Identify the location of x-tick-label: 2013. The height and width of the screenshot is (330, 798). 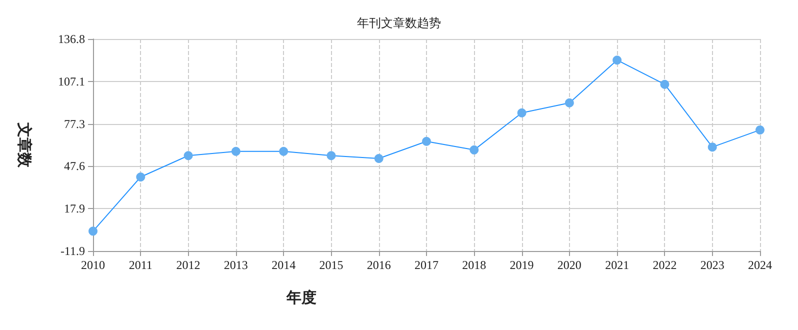
(236, 265).